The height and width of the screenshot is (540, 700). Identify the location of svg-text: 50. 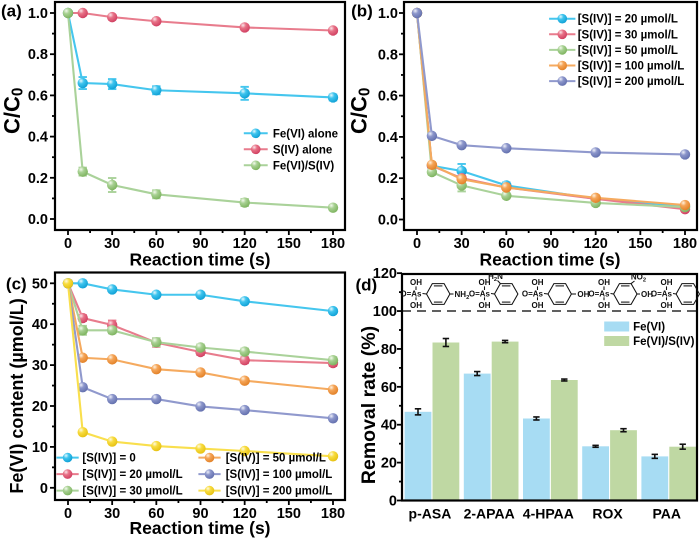
(40, 284).